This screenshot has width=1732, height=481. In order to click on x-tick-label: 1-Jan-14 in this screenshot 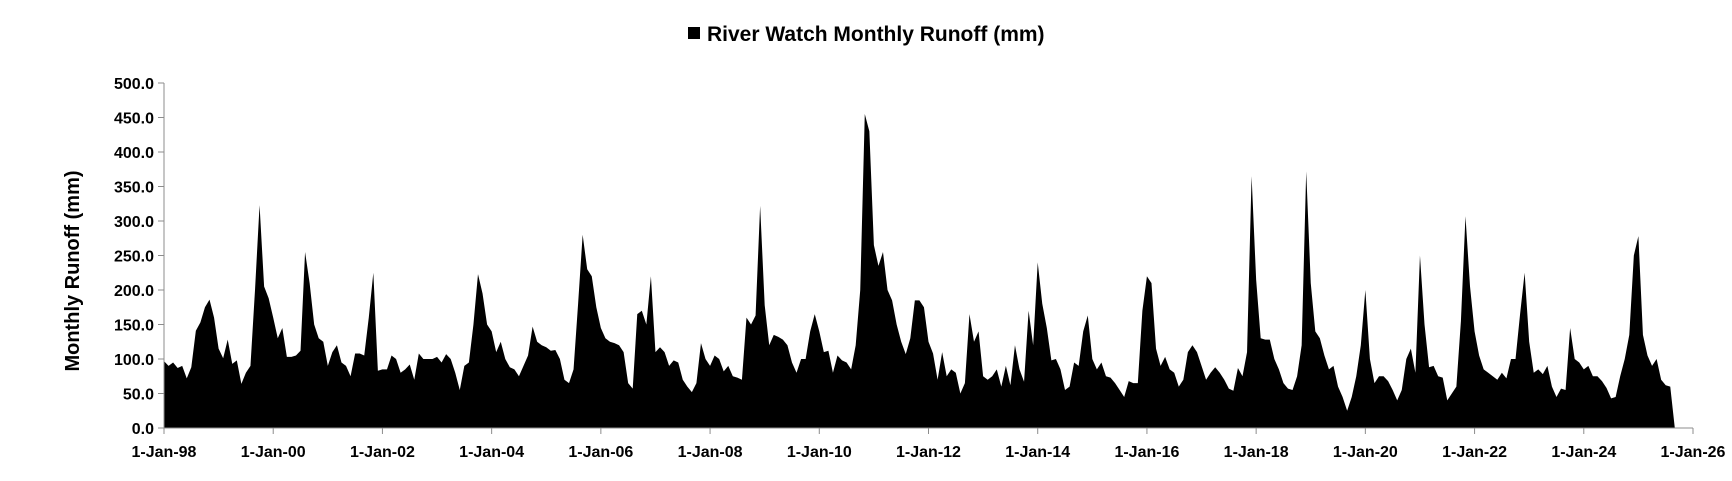, I will do `click(1037, 452)`.